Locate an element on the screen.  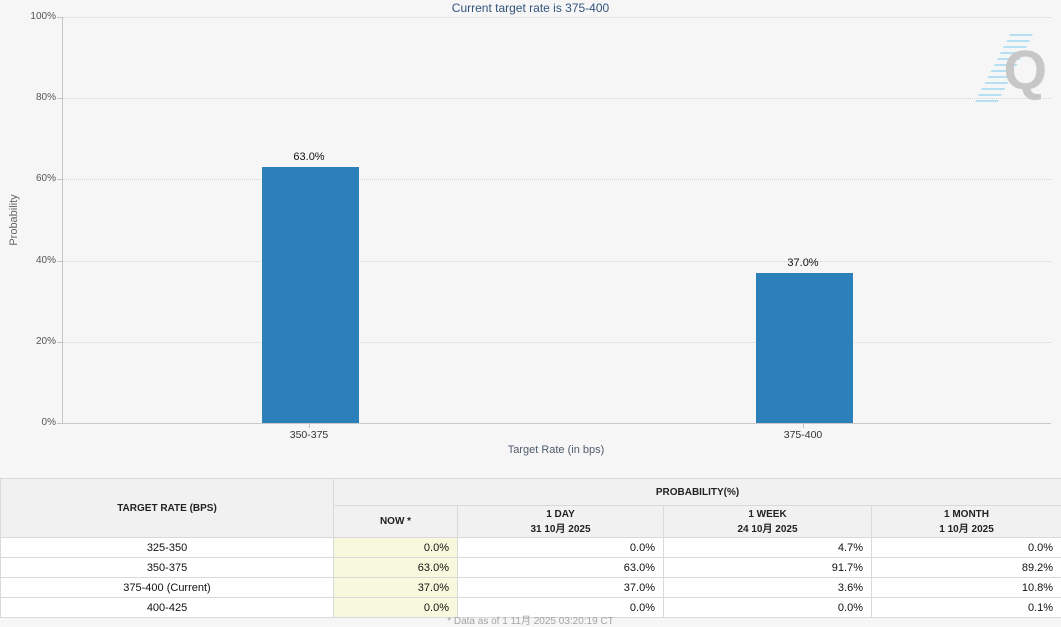
value-cell: 89.2% is located at coordinates (966, 568).